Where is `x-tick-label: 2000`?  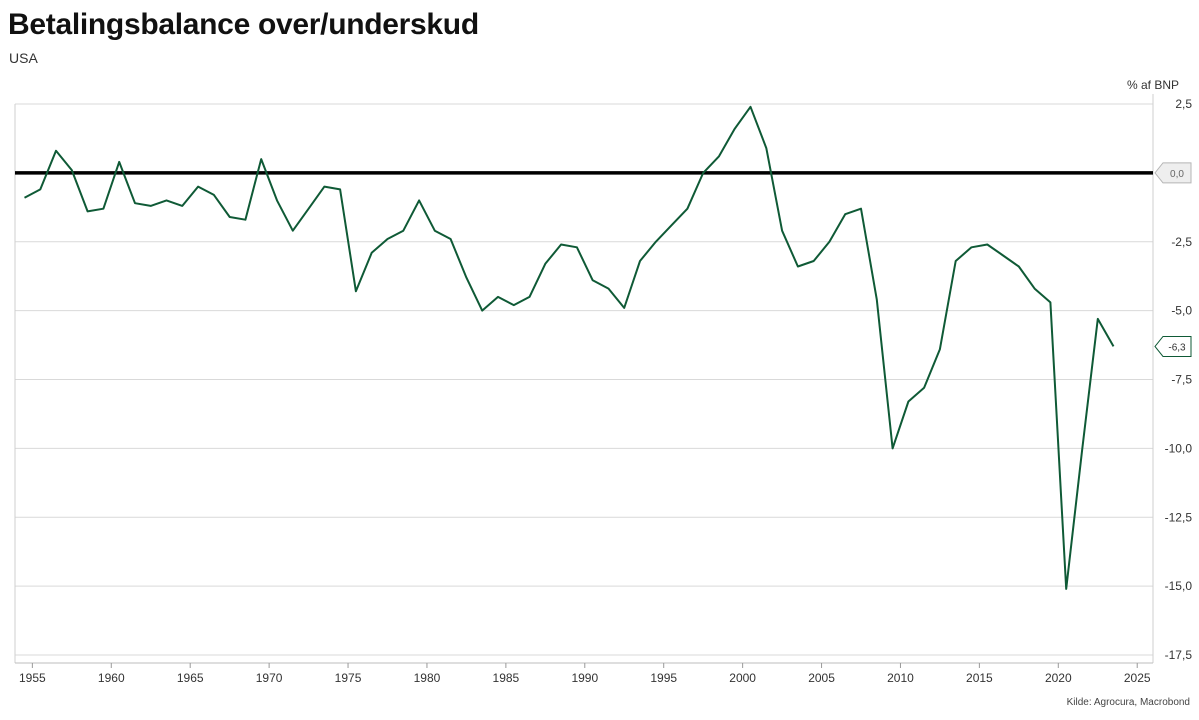 x-tick-label: 2000 is located at coordinates (742, 678).